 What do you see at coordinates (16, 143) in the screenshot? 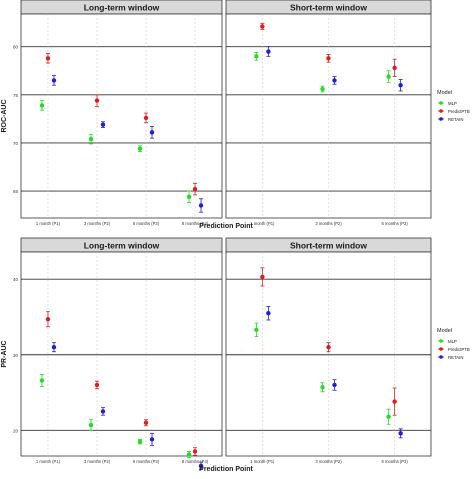
I see `y-tick-label: 70` at bounding box center [16, 143].